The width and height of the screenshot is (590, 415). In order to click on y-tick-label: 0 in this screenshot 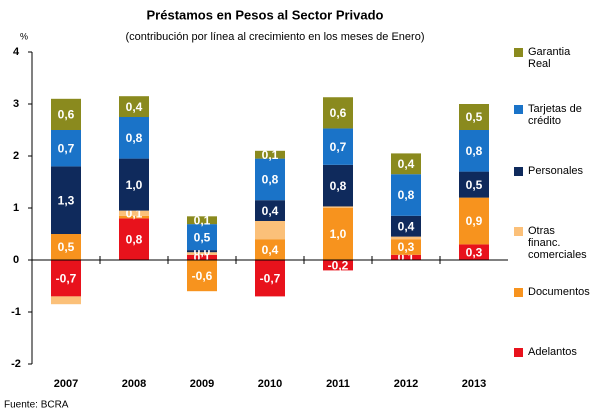, I will do `click(16, 260)`.